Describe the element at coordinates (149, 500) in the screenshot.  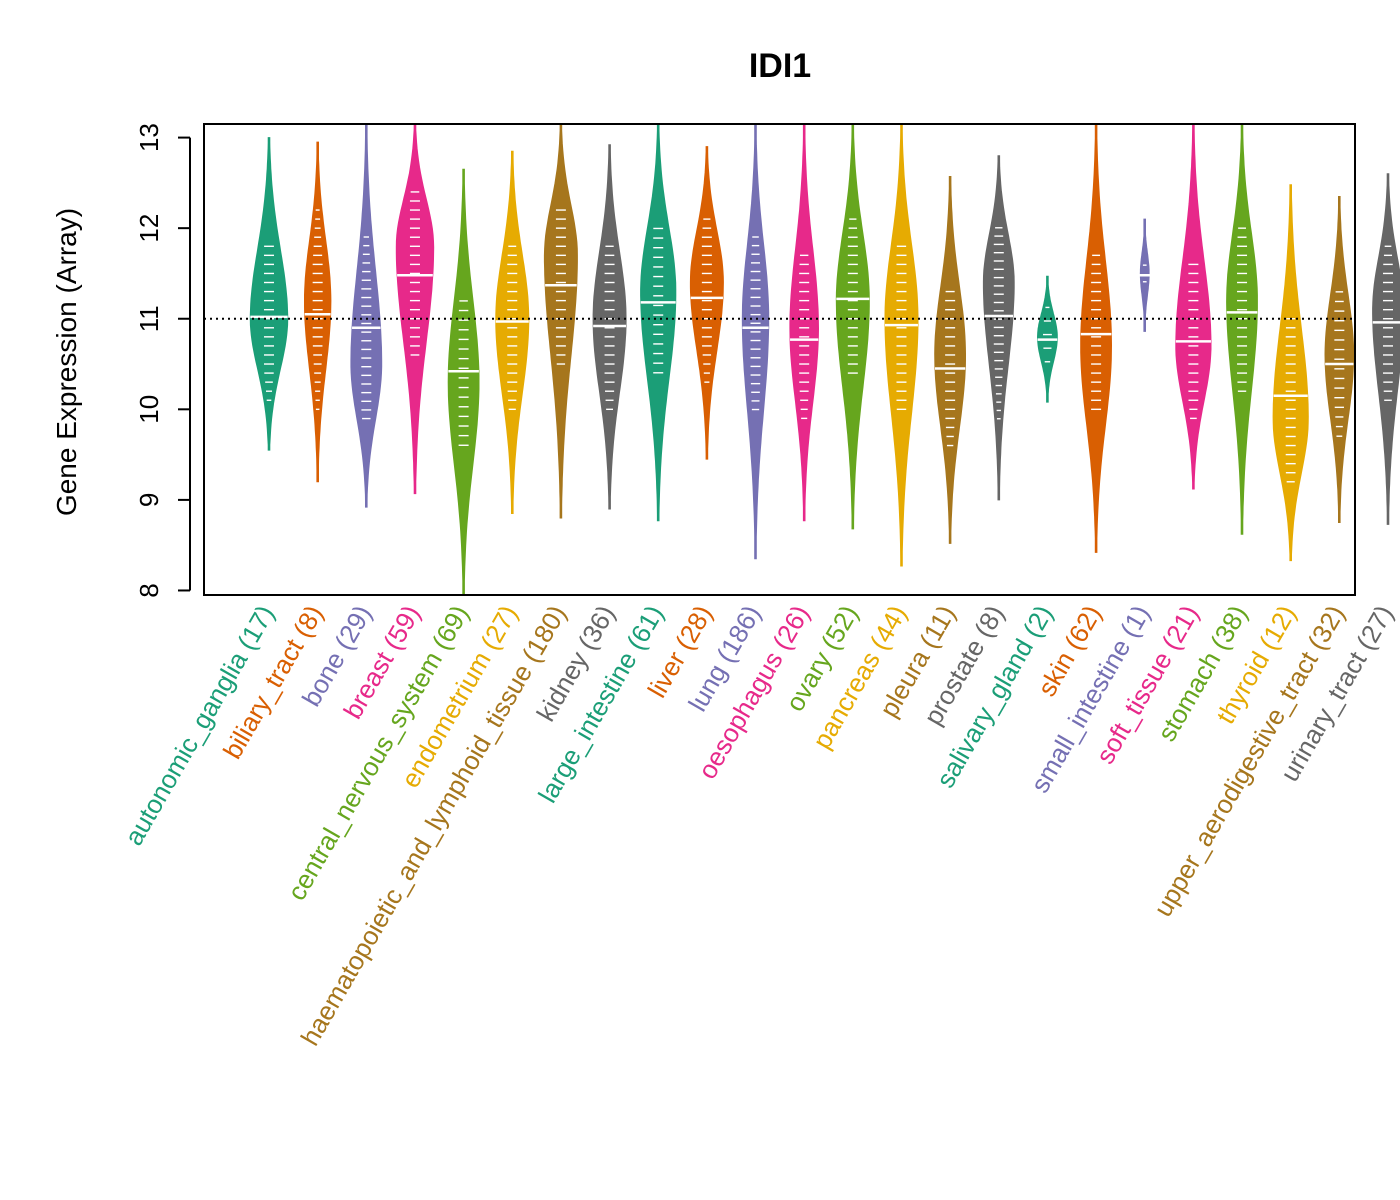
I see `y-tick-label: 9` at that location.